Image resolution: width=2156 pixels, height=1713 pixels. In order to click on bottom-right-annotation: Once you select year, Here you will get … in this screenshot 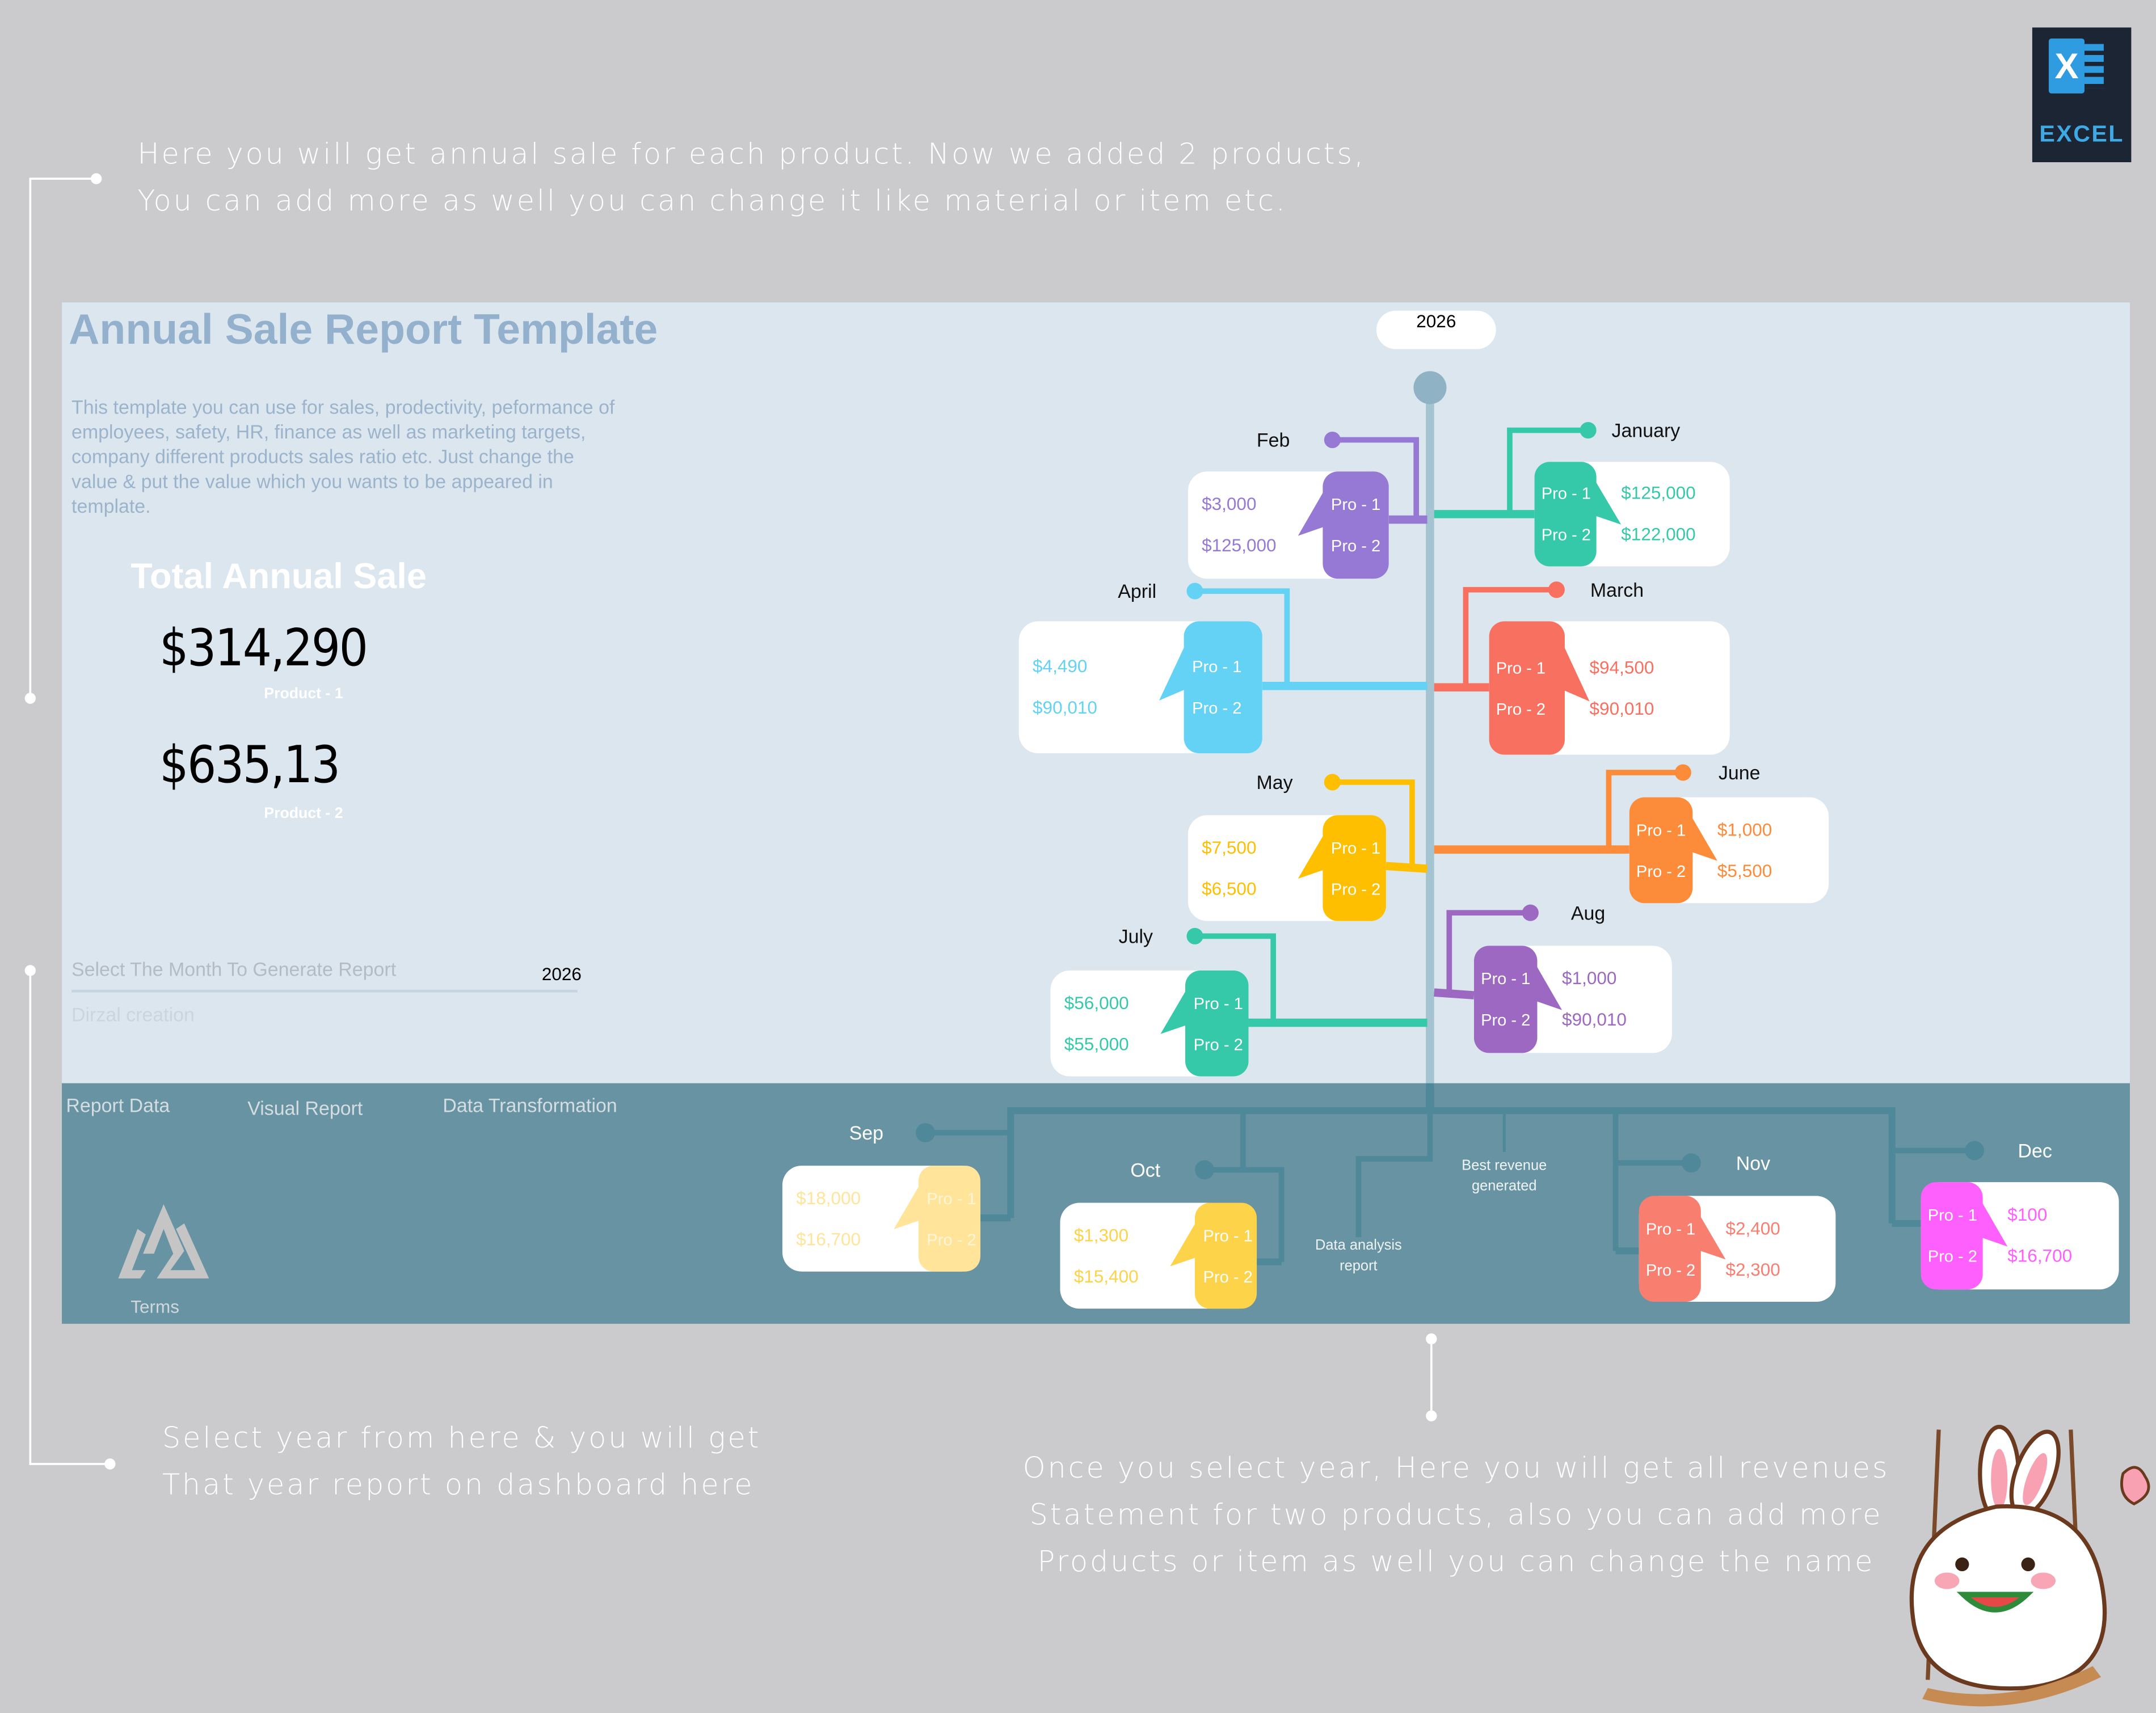, I will do `click(1456, 1515)`.